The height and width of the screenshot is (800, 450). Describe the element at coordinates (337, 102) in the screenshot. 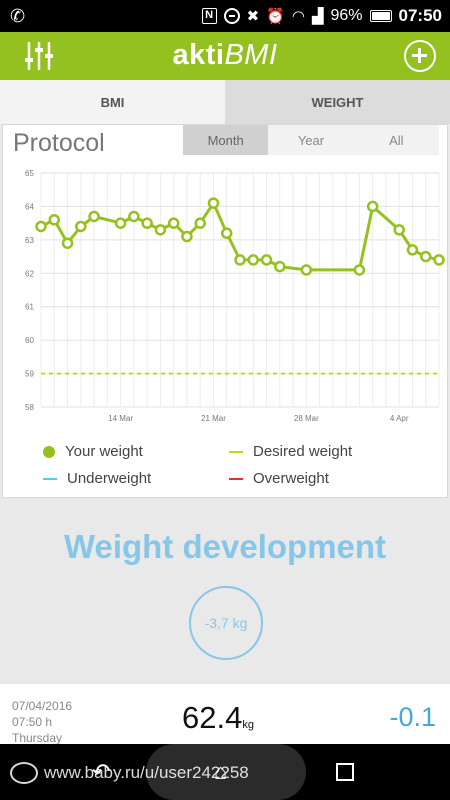

I see `tab-weight: WEIGHT` at that location.